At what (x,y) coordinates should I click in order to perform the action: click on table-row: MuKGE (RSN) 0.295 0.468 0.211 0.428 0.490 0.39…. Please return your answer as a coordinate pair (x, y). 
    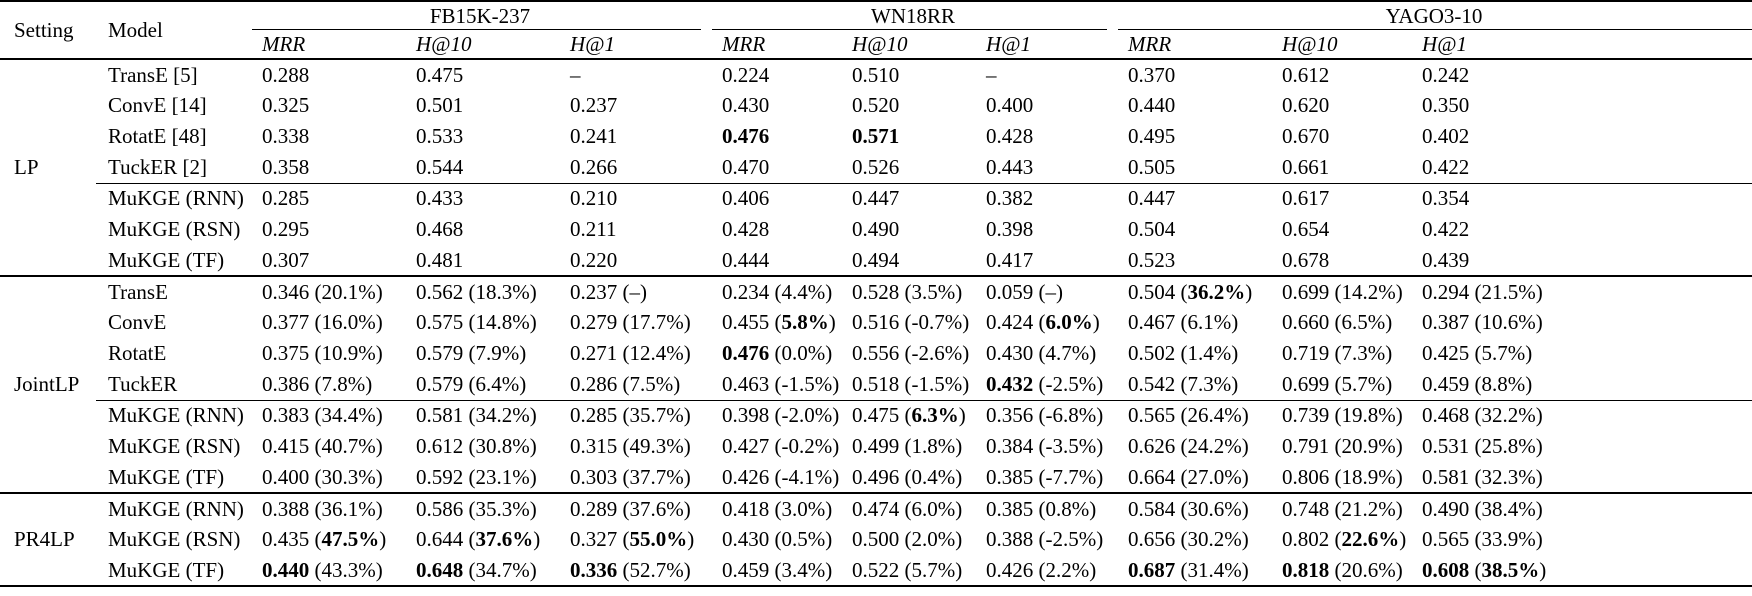
    Looking at the image, I should click on (876, 229).